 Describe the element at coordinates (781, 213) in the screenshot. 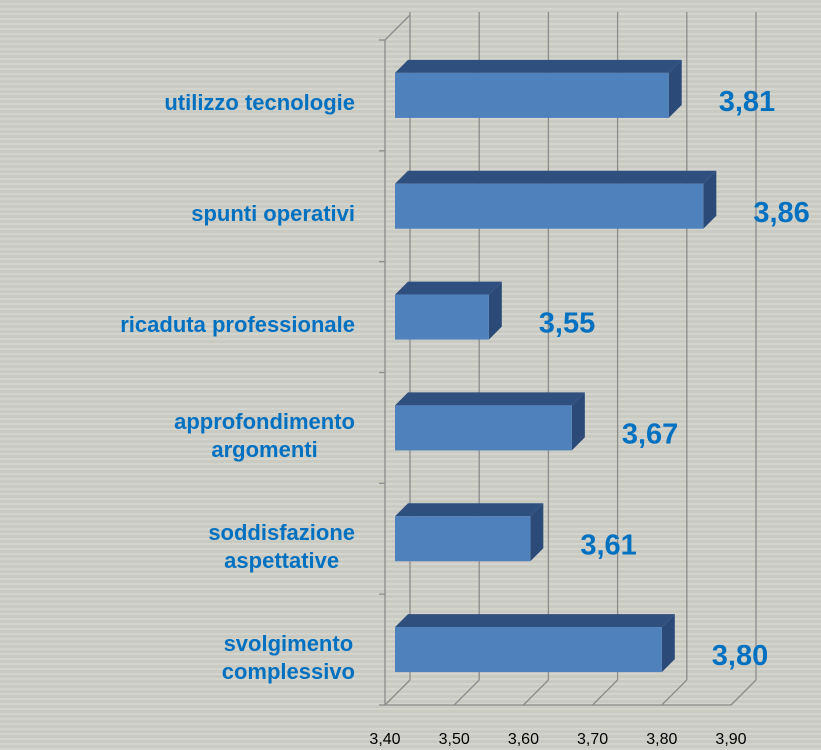

I see `value-label: 3,86` at that location.